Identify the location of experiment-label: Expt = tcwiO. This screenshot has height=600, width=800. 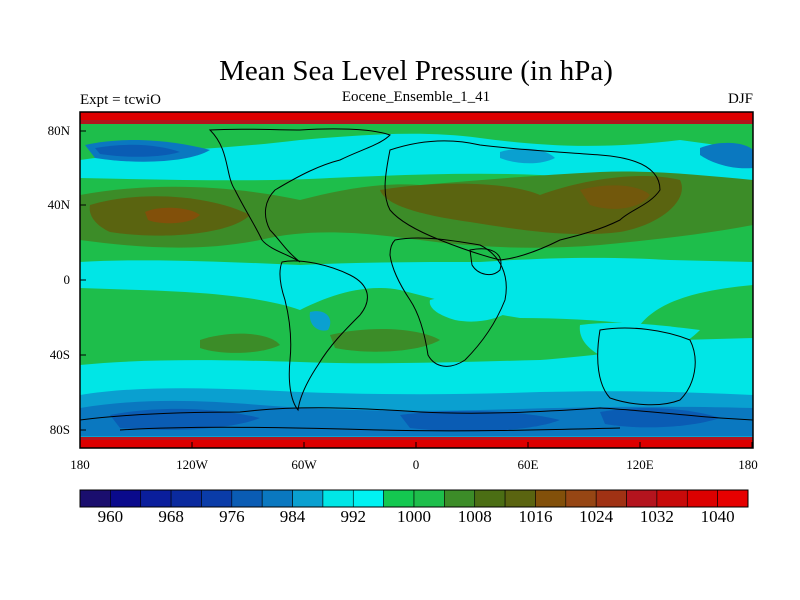
(120, 100).